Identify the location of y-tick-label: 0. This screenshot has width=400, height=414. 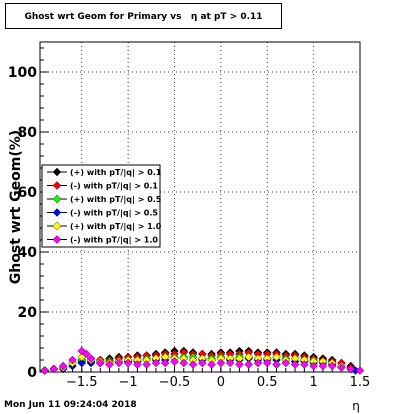
(32, 373).